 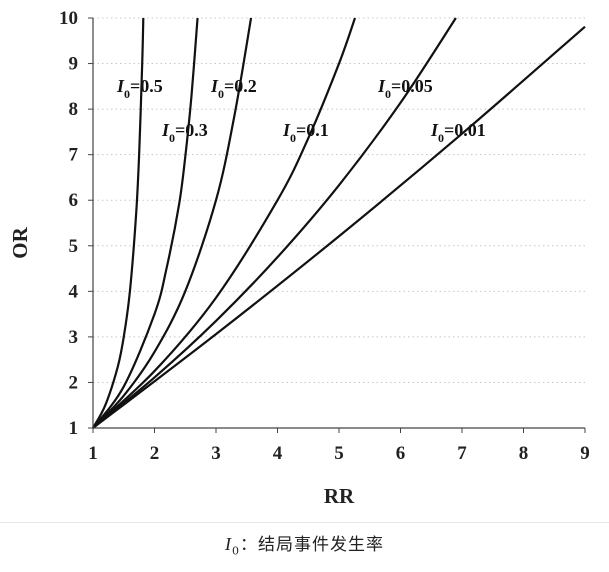 What do you see at coordinates (74, 337) in the screenshot?
I see `y-tick-label: 3` at bounding box center [74, 337].